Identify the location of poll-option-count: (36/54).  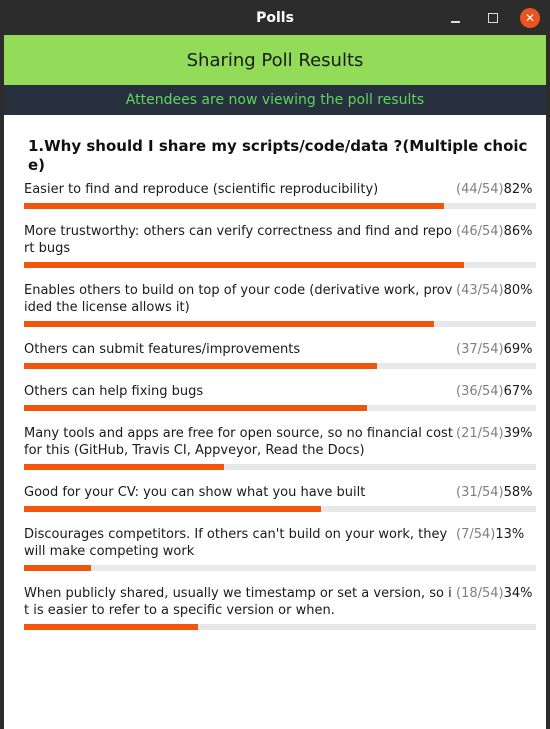
(480, 391).